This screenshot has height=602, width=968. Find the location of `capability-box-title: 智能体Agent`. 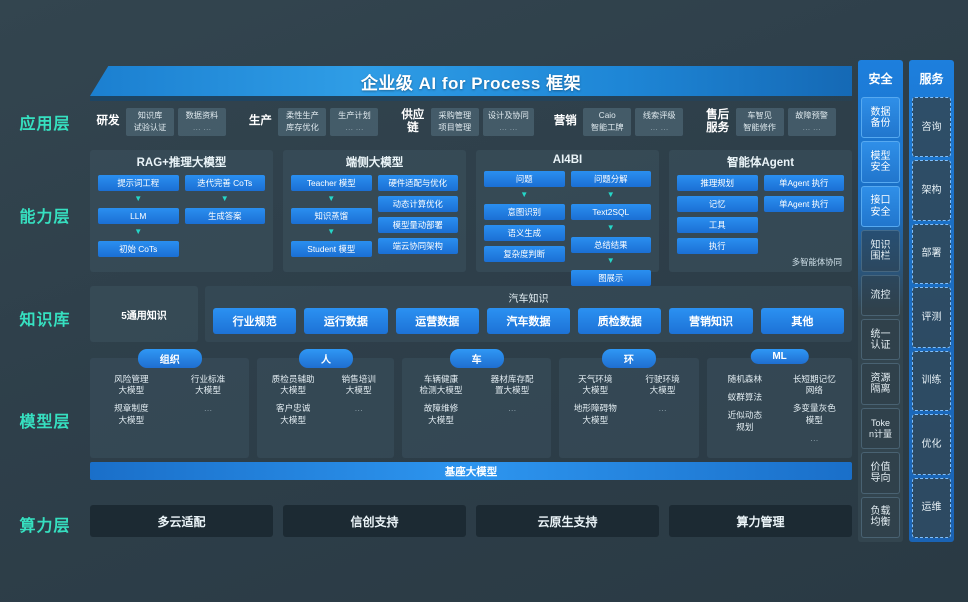

capability-box-title: 智能体Agent is located at coordinates (760, 163).